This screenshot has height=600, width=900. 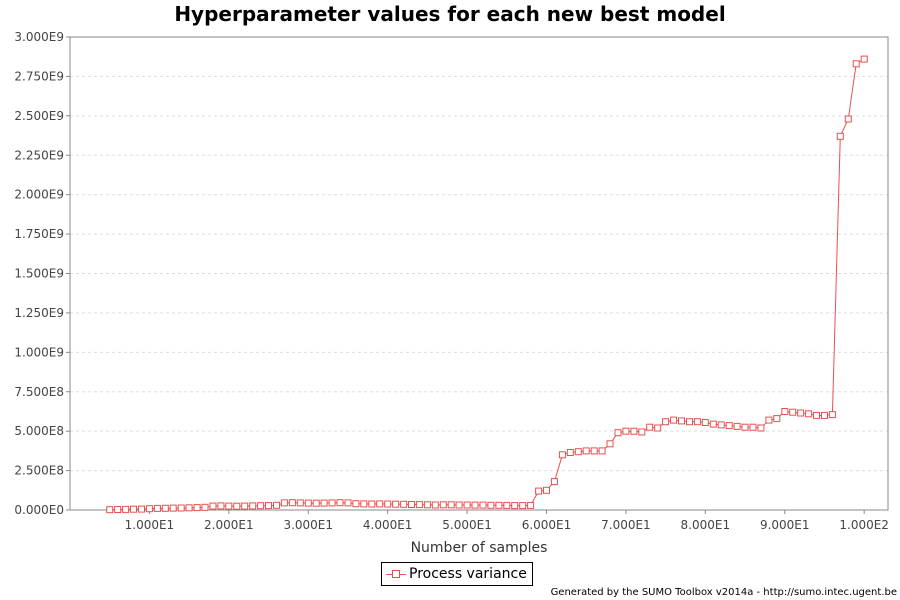 I want to click on x-axis-title: Number of samples, so click(x=479, y=548).